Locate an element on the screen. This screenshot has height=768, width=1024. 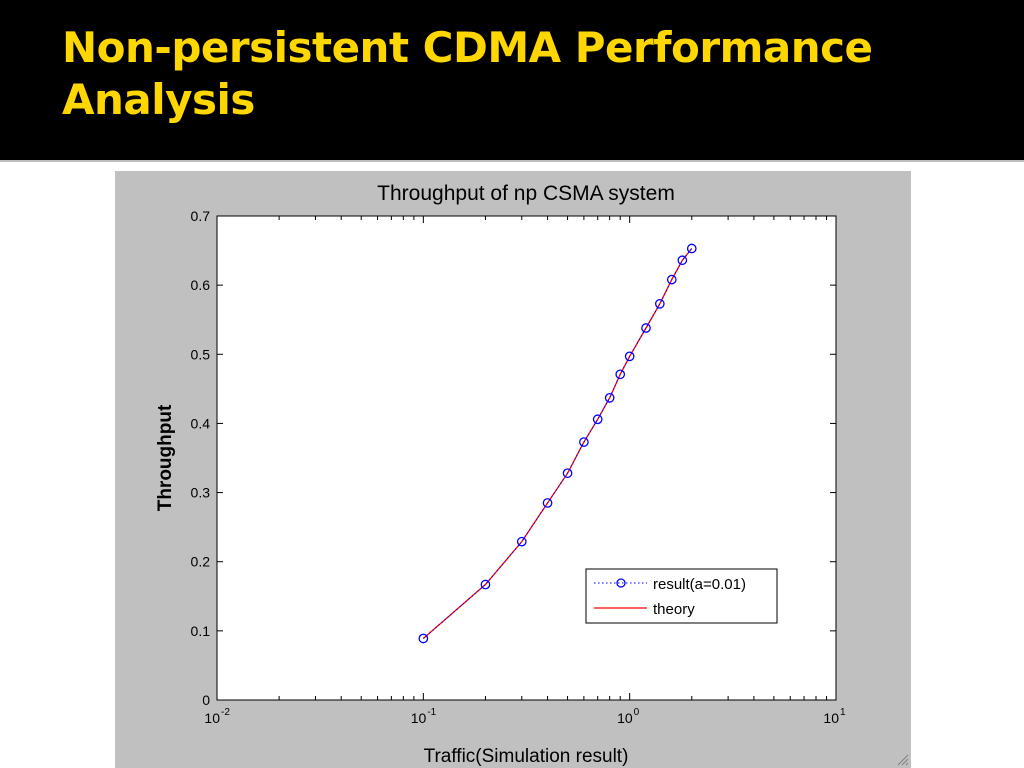
x-tick-exponent: -2 is located at coordinates (225, 712).